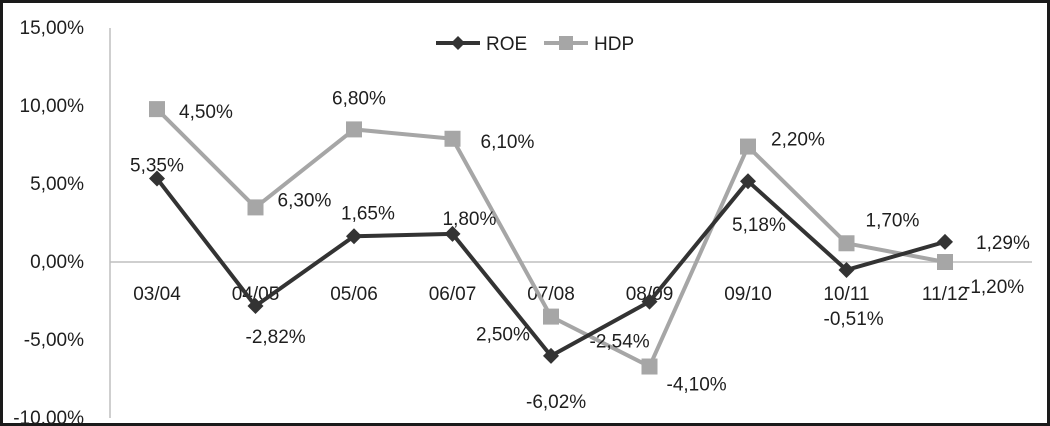  Describe the element at coordinates (506, 44) in the screenshot. I see `legend-label-roe: ROE` at that location.